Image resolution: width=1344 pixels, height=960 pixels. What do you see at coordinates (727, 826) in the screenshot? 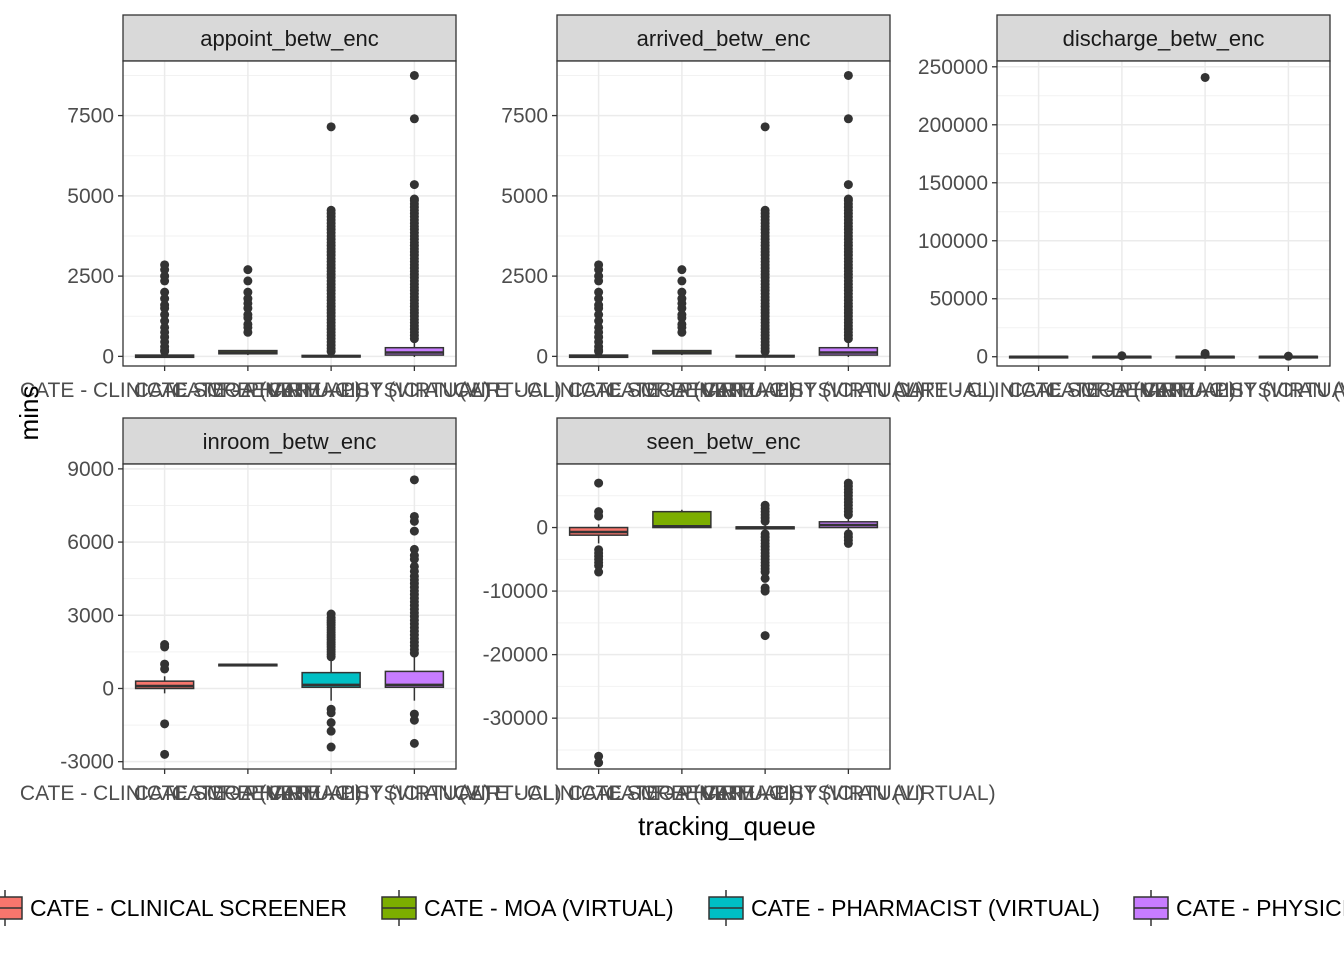
I see `x-axis-title: tracking_queue` at bounding box center [727, 826].